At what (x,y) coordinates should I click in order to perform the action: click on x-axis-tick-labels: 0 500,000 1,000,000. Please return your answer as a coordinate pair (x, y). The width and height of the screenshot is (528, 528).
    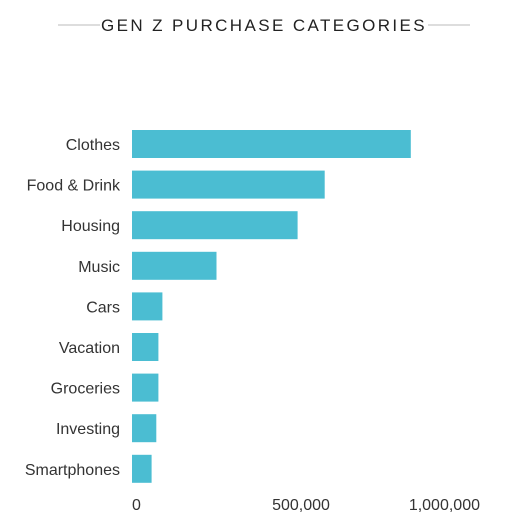
    Looking at the image, I should click on (306, 505).